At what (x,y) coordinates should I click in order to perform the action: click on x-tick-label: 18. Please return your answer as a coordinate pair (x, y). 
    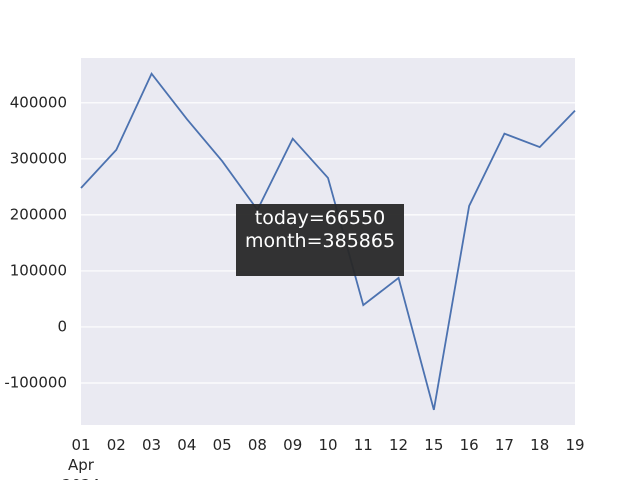
    Looking at the image, I should click on (540, 445).